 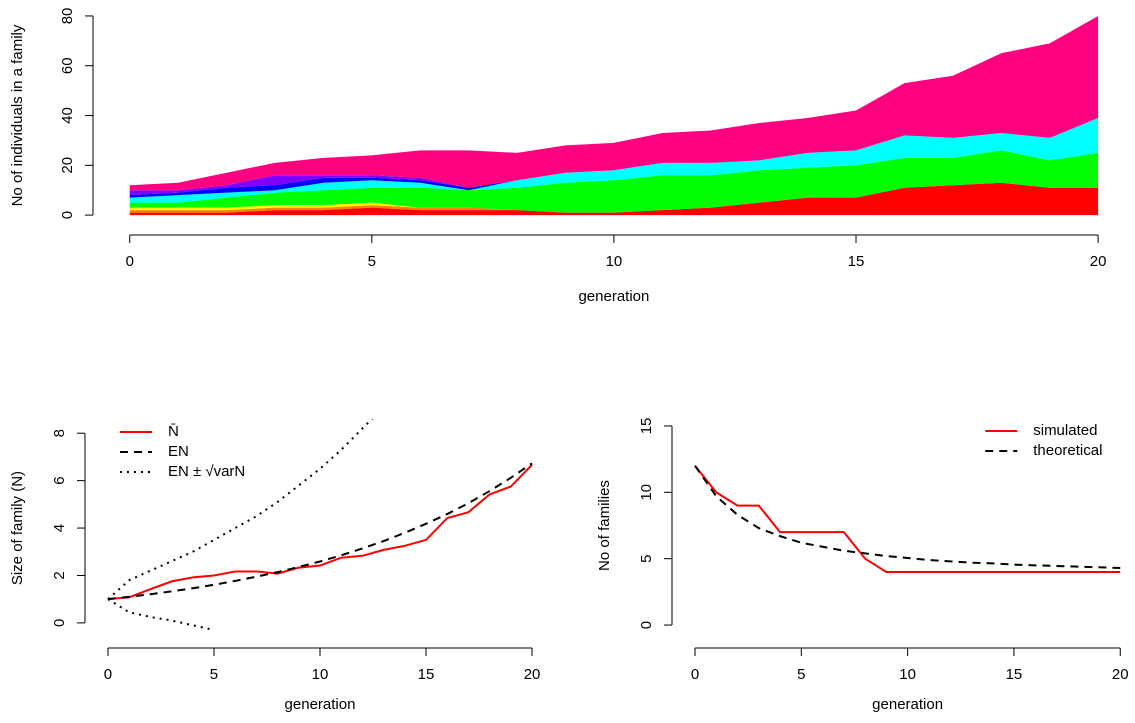 What do you see at coordinates (646, 426) in the screenshot?
I see `y-tick-label: 15` at bounding box center [646, 426].